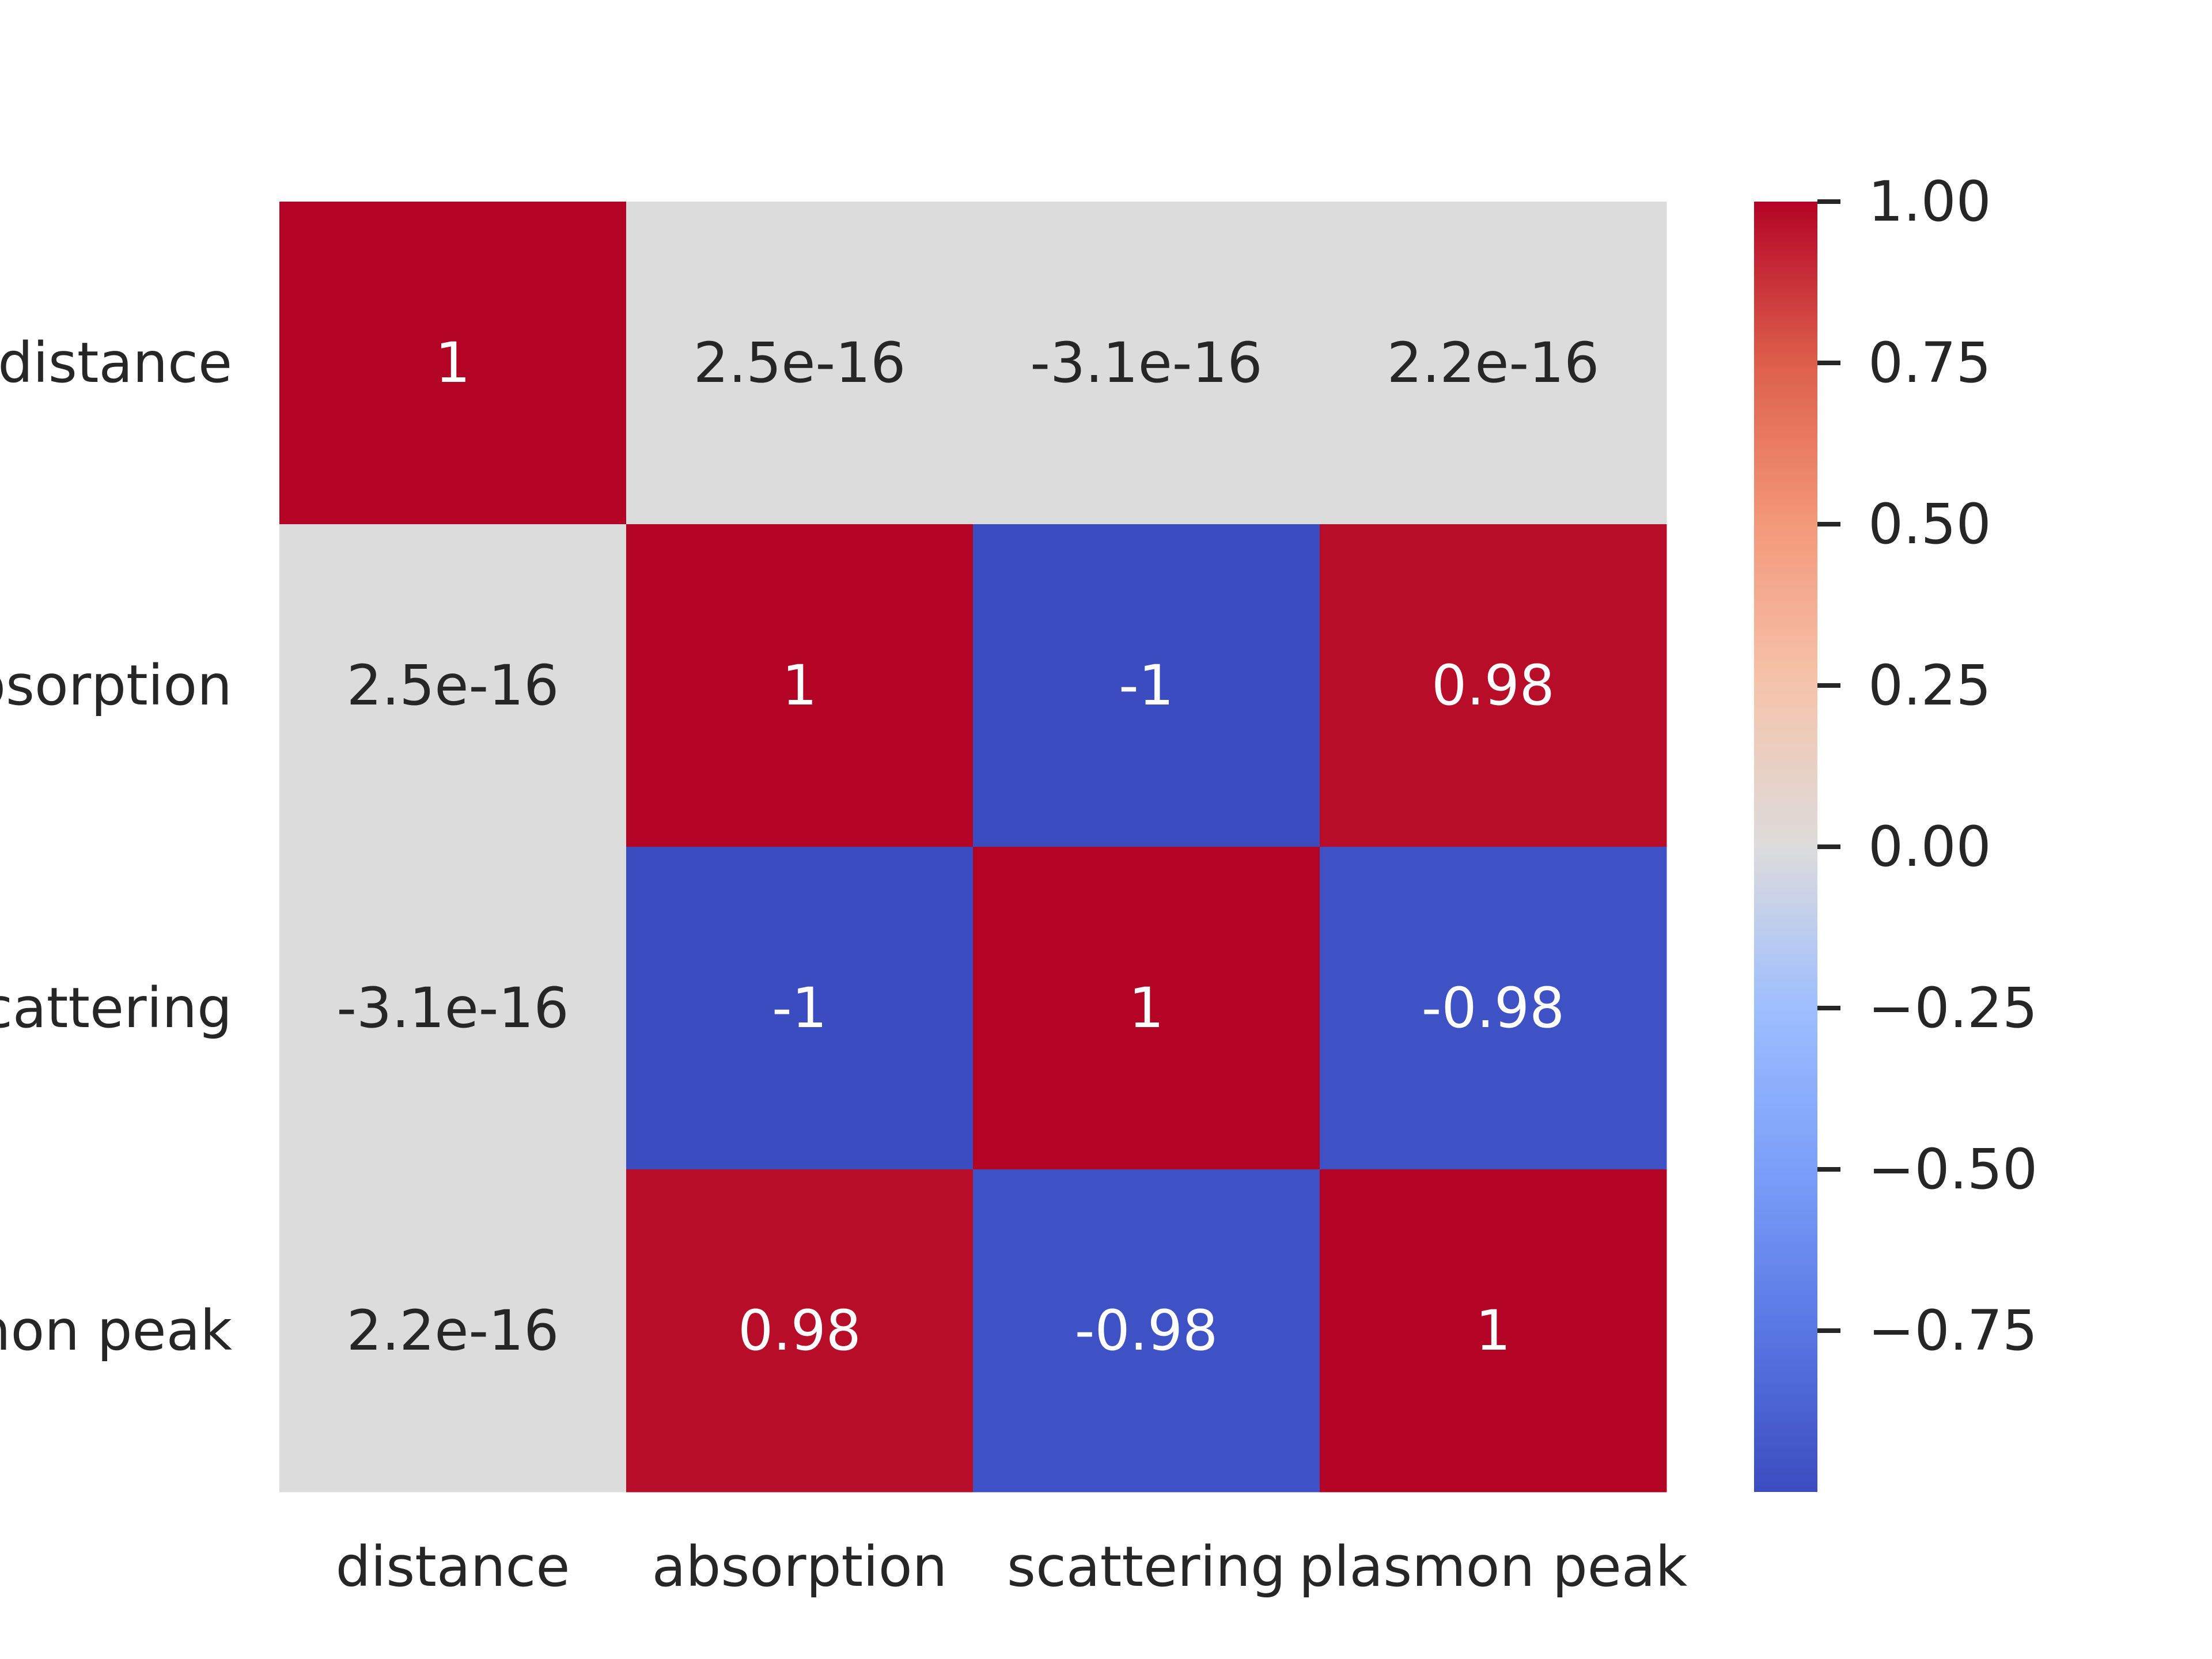 Image resolution: width=2212 pixels, height=1659 pixels. I want to click on x-tick-label: distance, so click(453, 1567).